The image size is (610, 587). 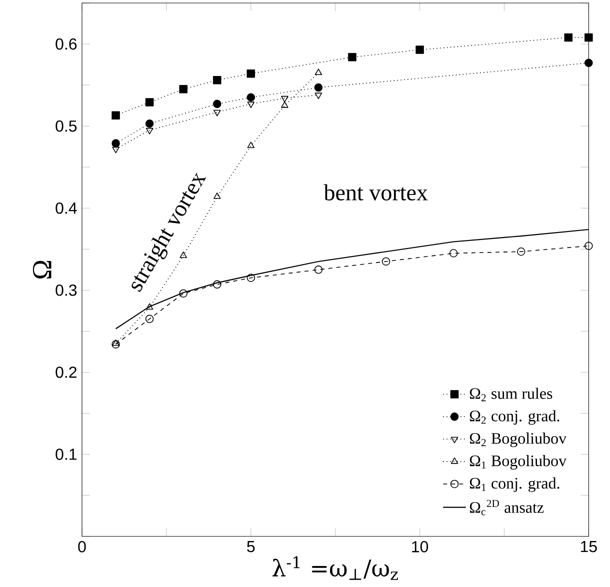 What do you see at coordinates (66, 290) in the screenshot?
I see `y-tick-label: 0.3` at bounding box center [66, 290].